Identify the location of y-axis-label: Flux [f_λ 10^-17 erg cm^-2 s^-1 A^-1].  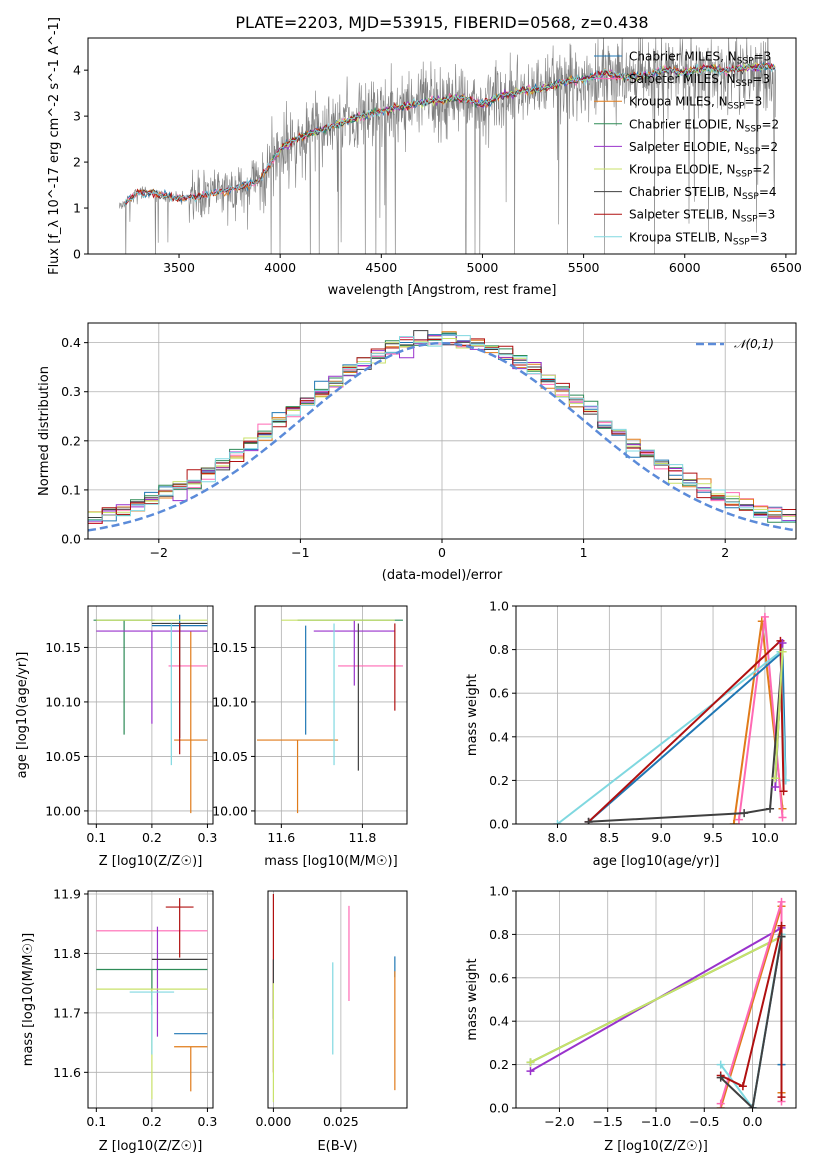
(54, 146).